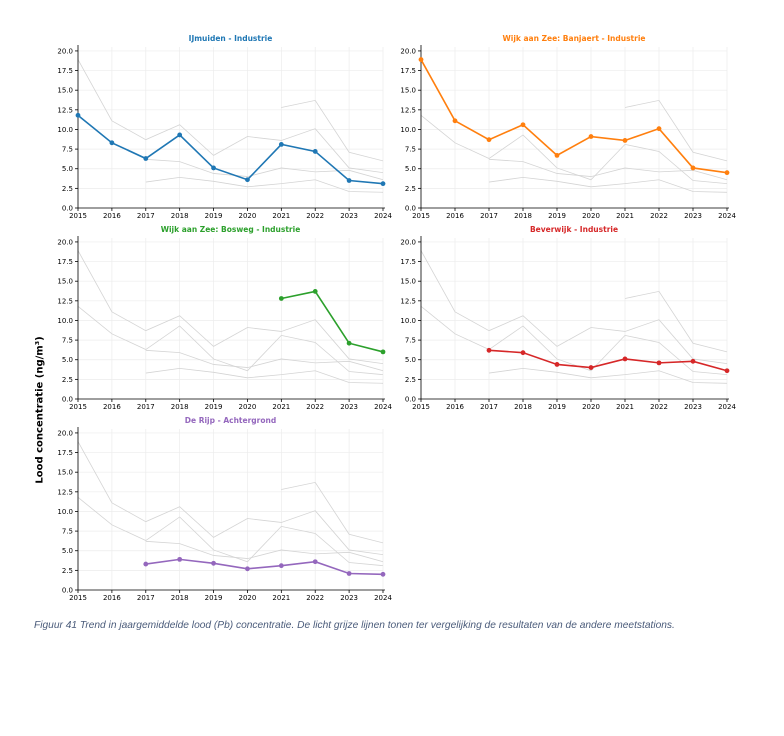 Image resolution: width=784 pixels, height=736 pixels. Describe the element at coordinates (574, 229) in the screenshot. I see `panel-title: Beverwijk - Industrie` at that location.